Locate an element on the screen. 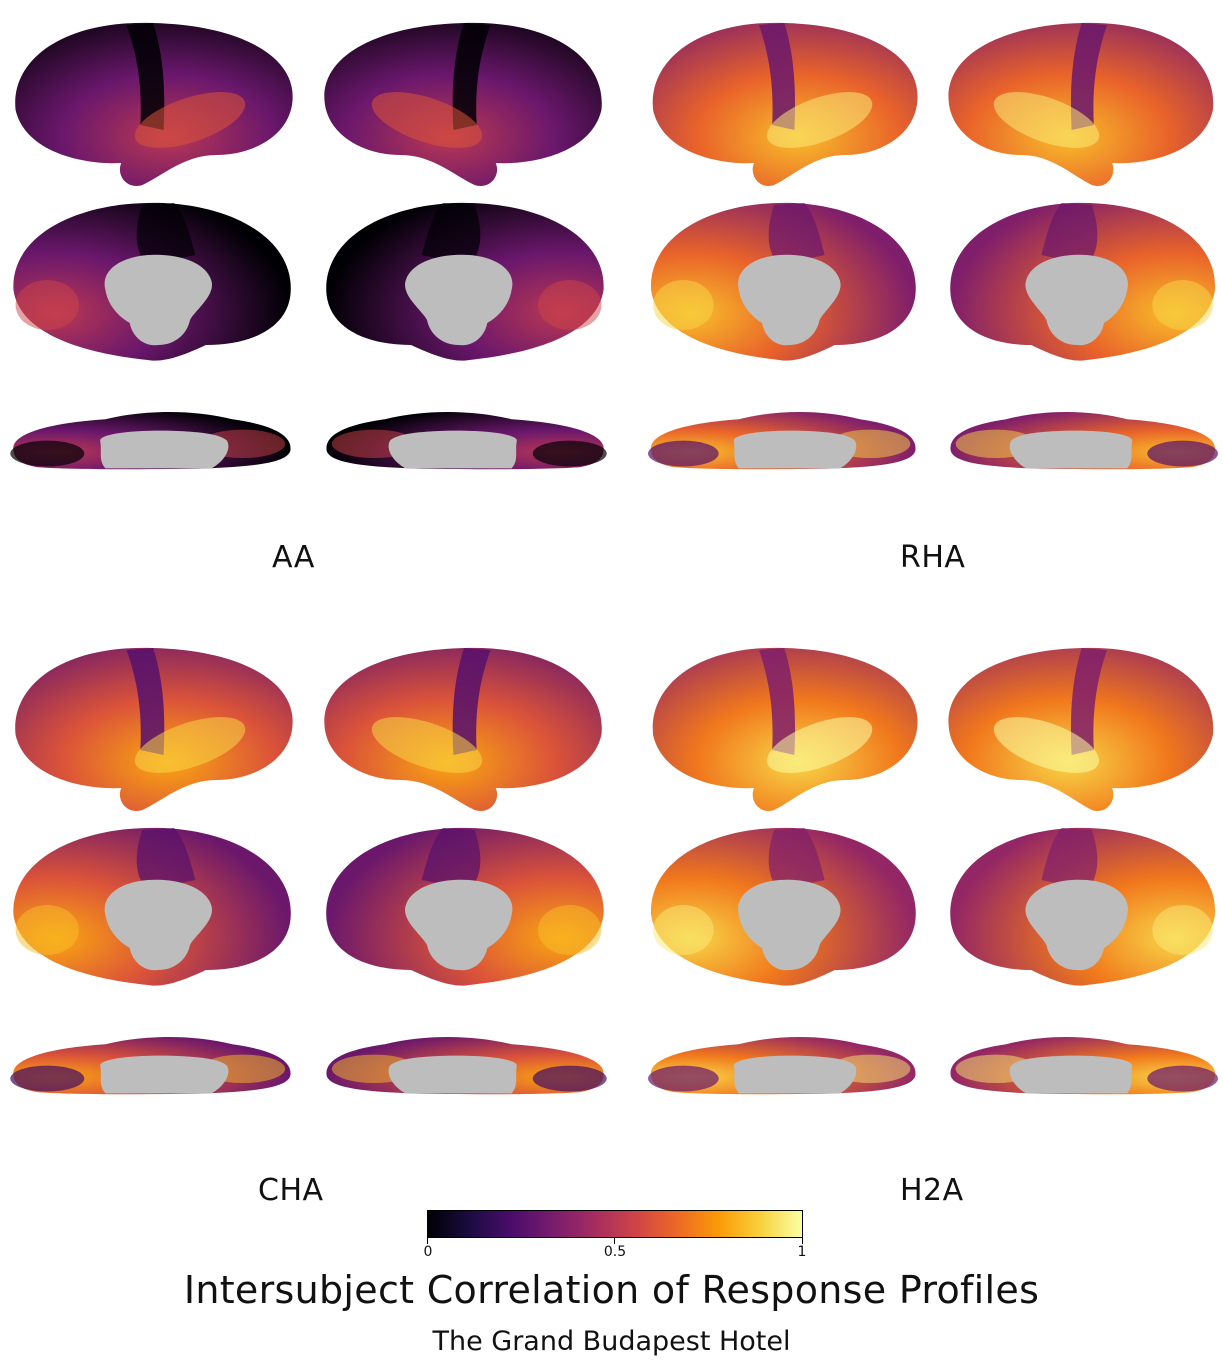  colorbar-tick-label-2: 1 is located at coordinates (802, 1252).